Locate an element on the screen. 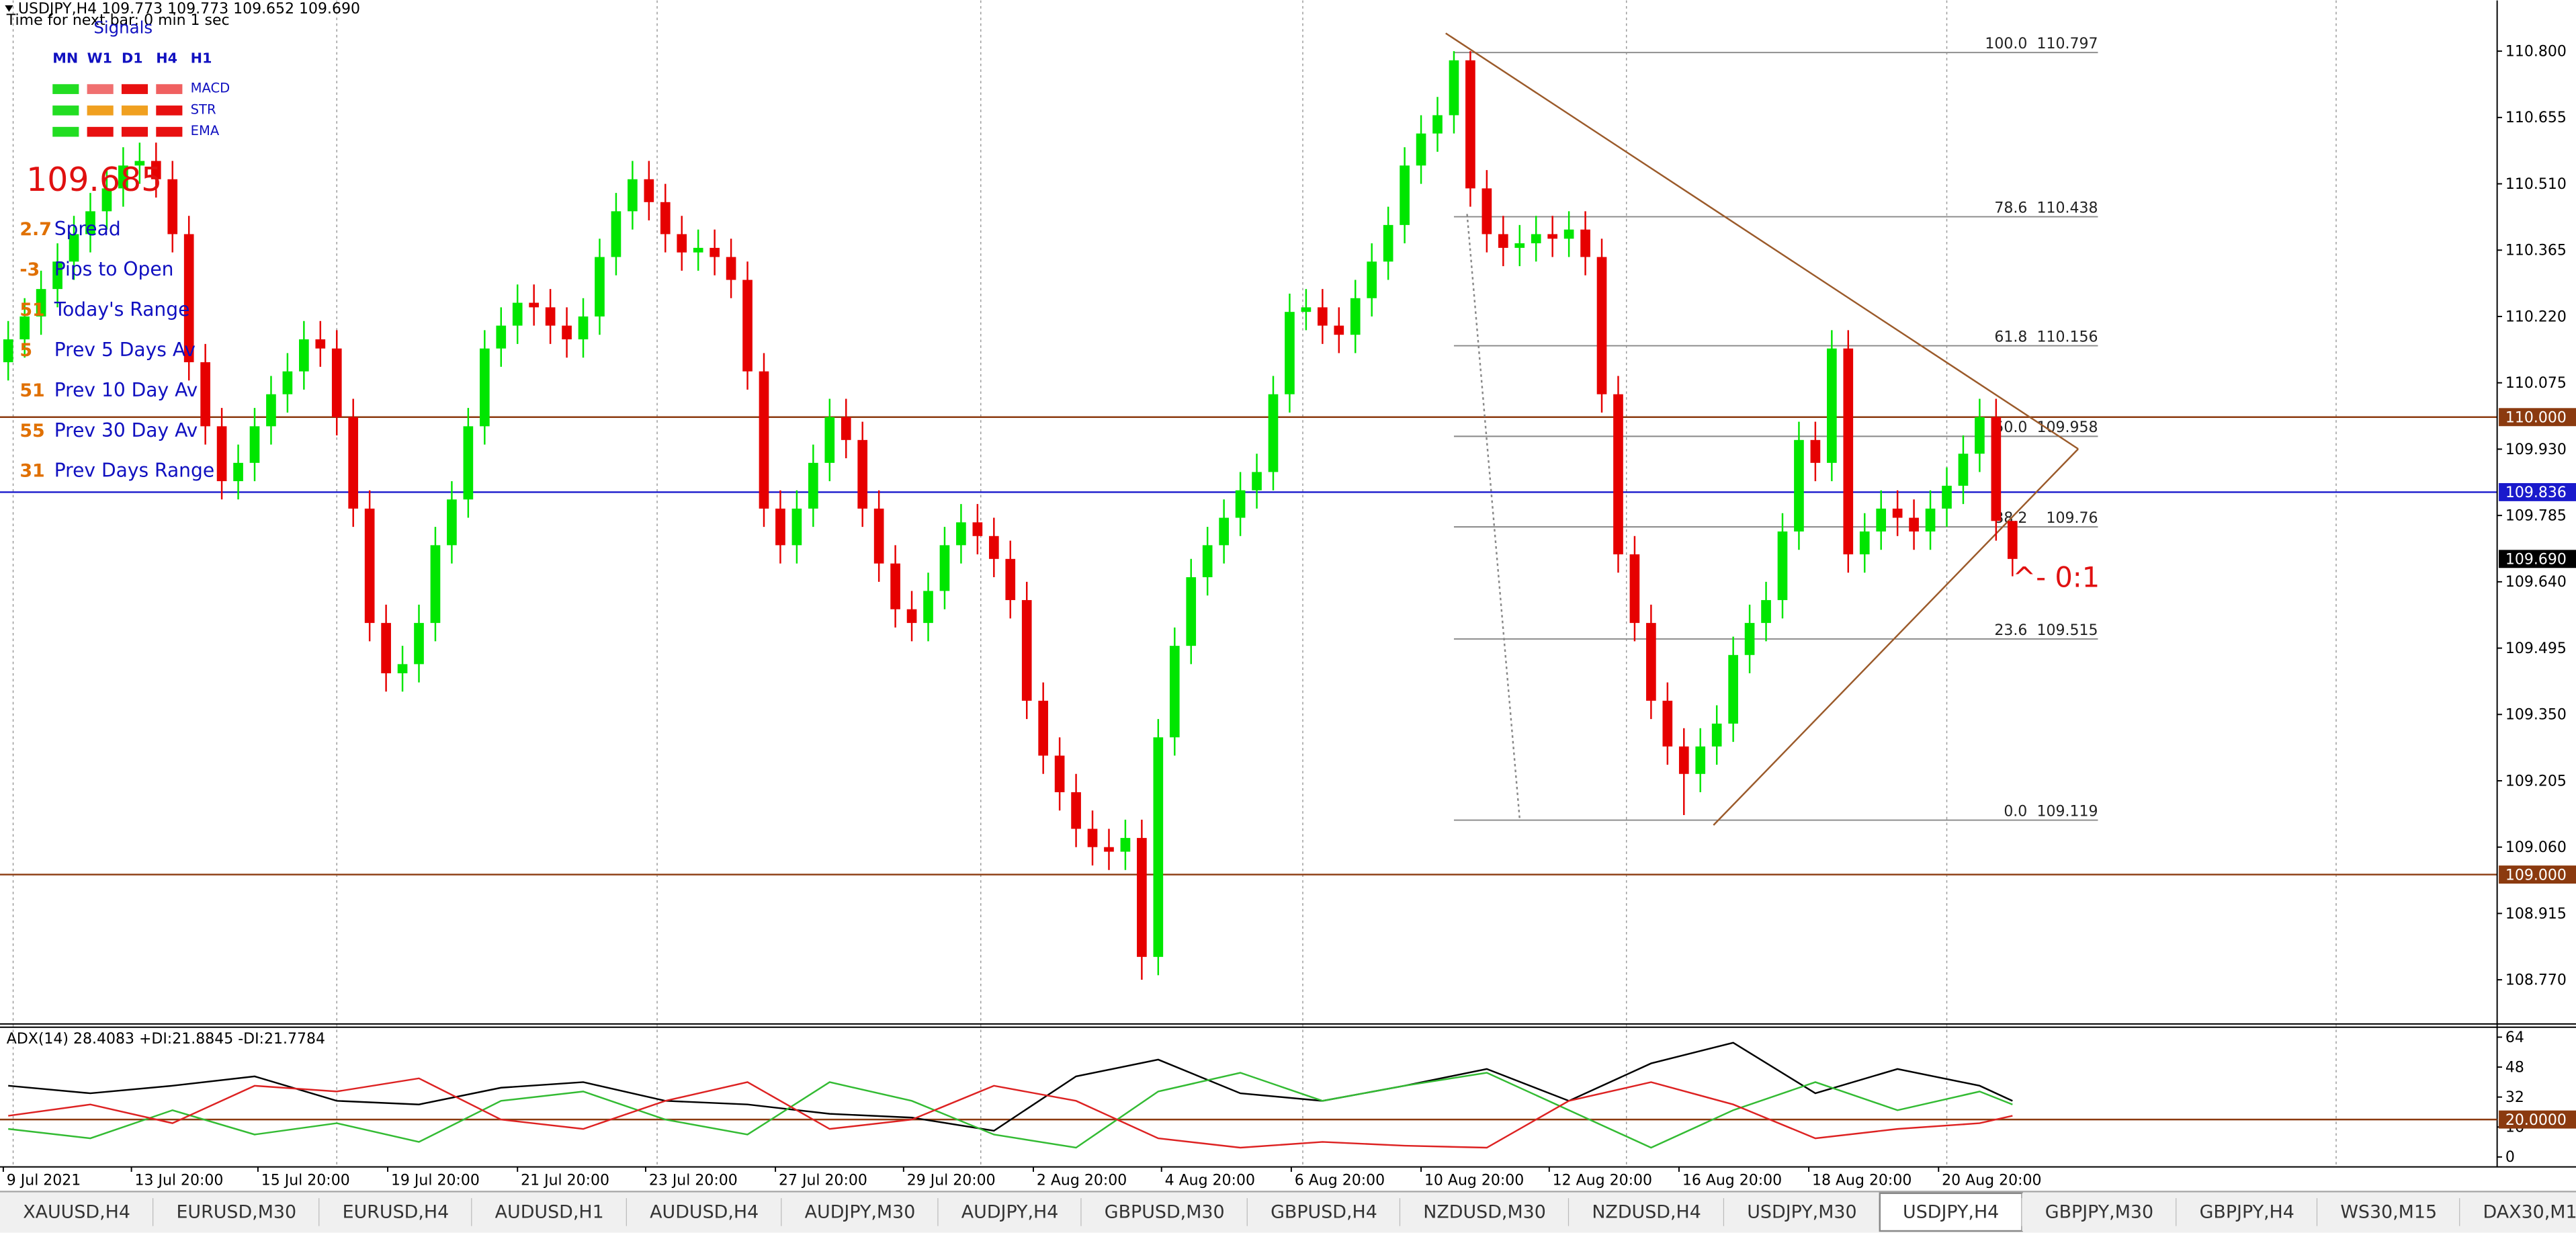  y-tick-label: 109.495 is located at coordinates (2536, 648).